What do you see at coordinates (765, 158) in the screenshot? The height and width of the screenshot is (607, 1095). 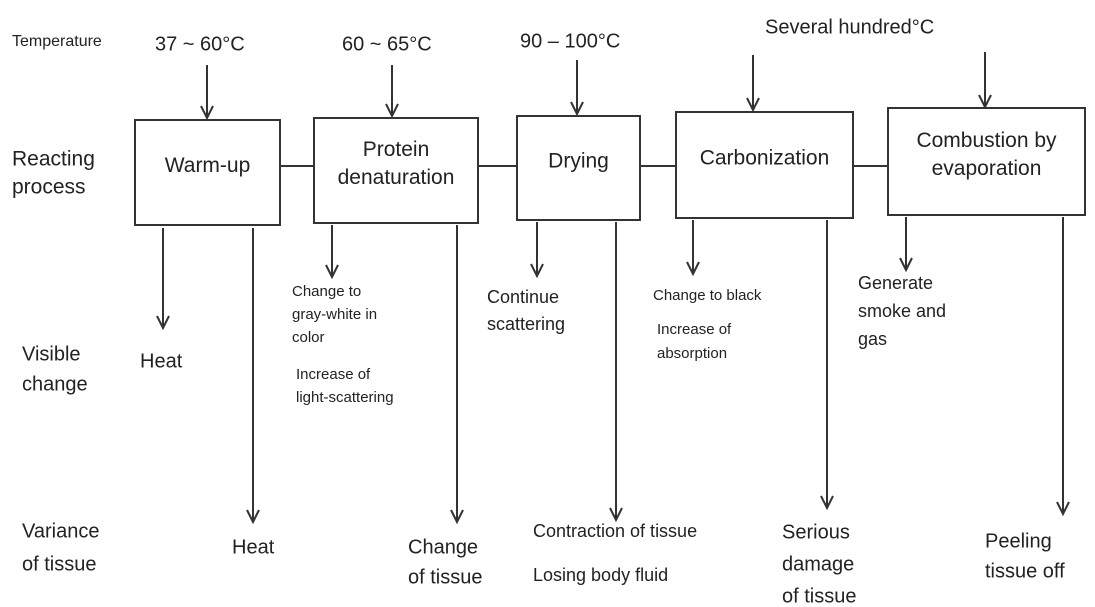 I see `process-name: Carbonization` at bounding box center [765, 158].